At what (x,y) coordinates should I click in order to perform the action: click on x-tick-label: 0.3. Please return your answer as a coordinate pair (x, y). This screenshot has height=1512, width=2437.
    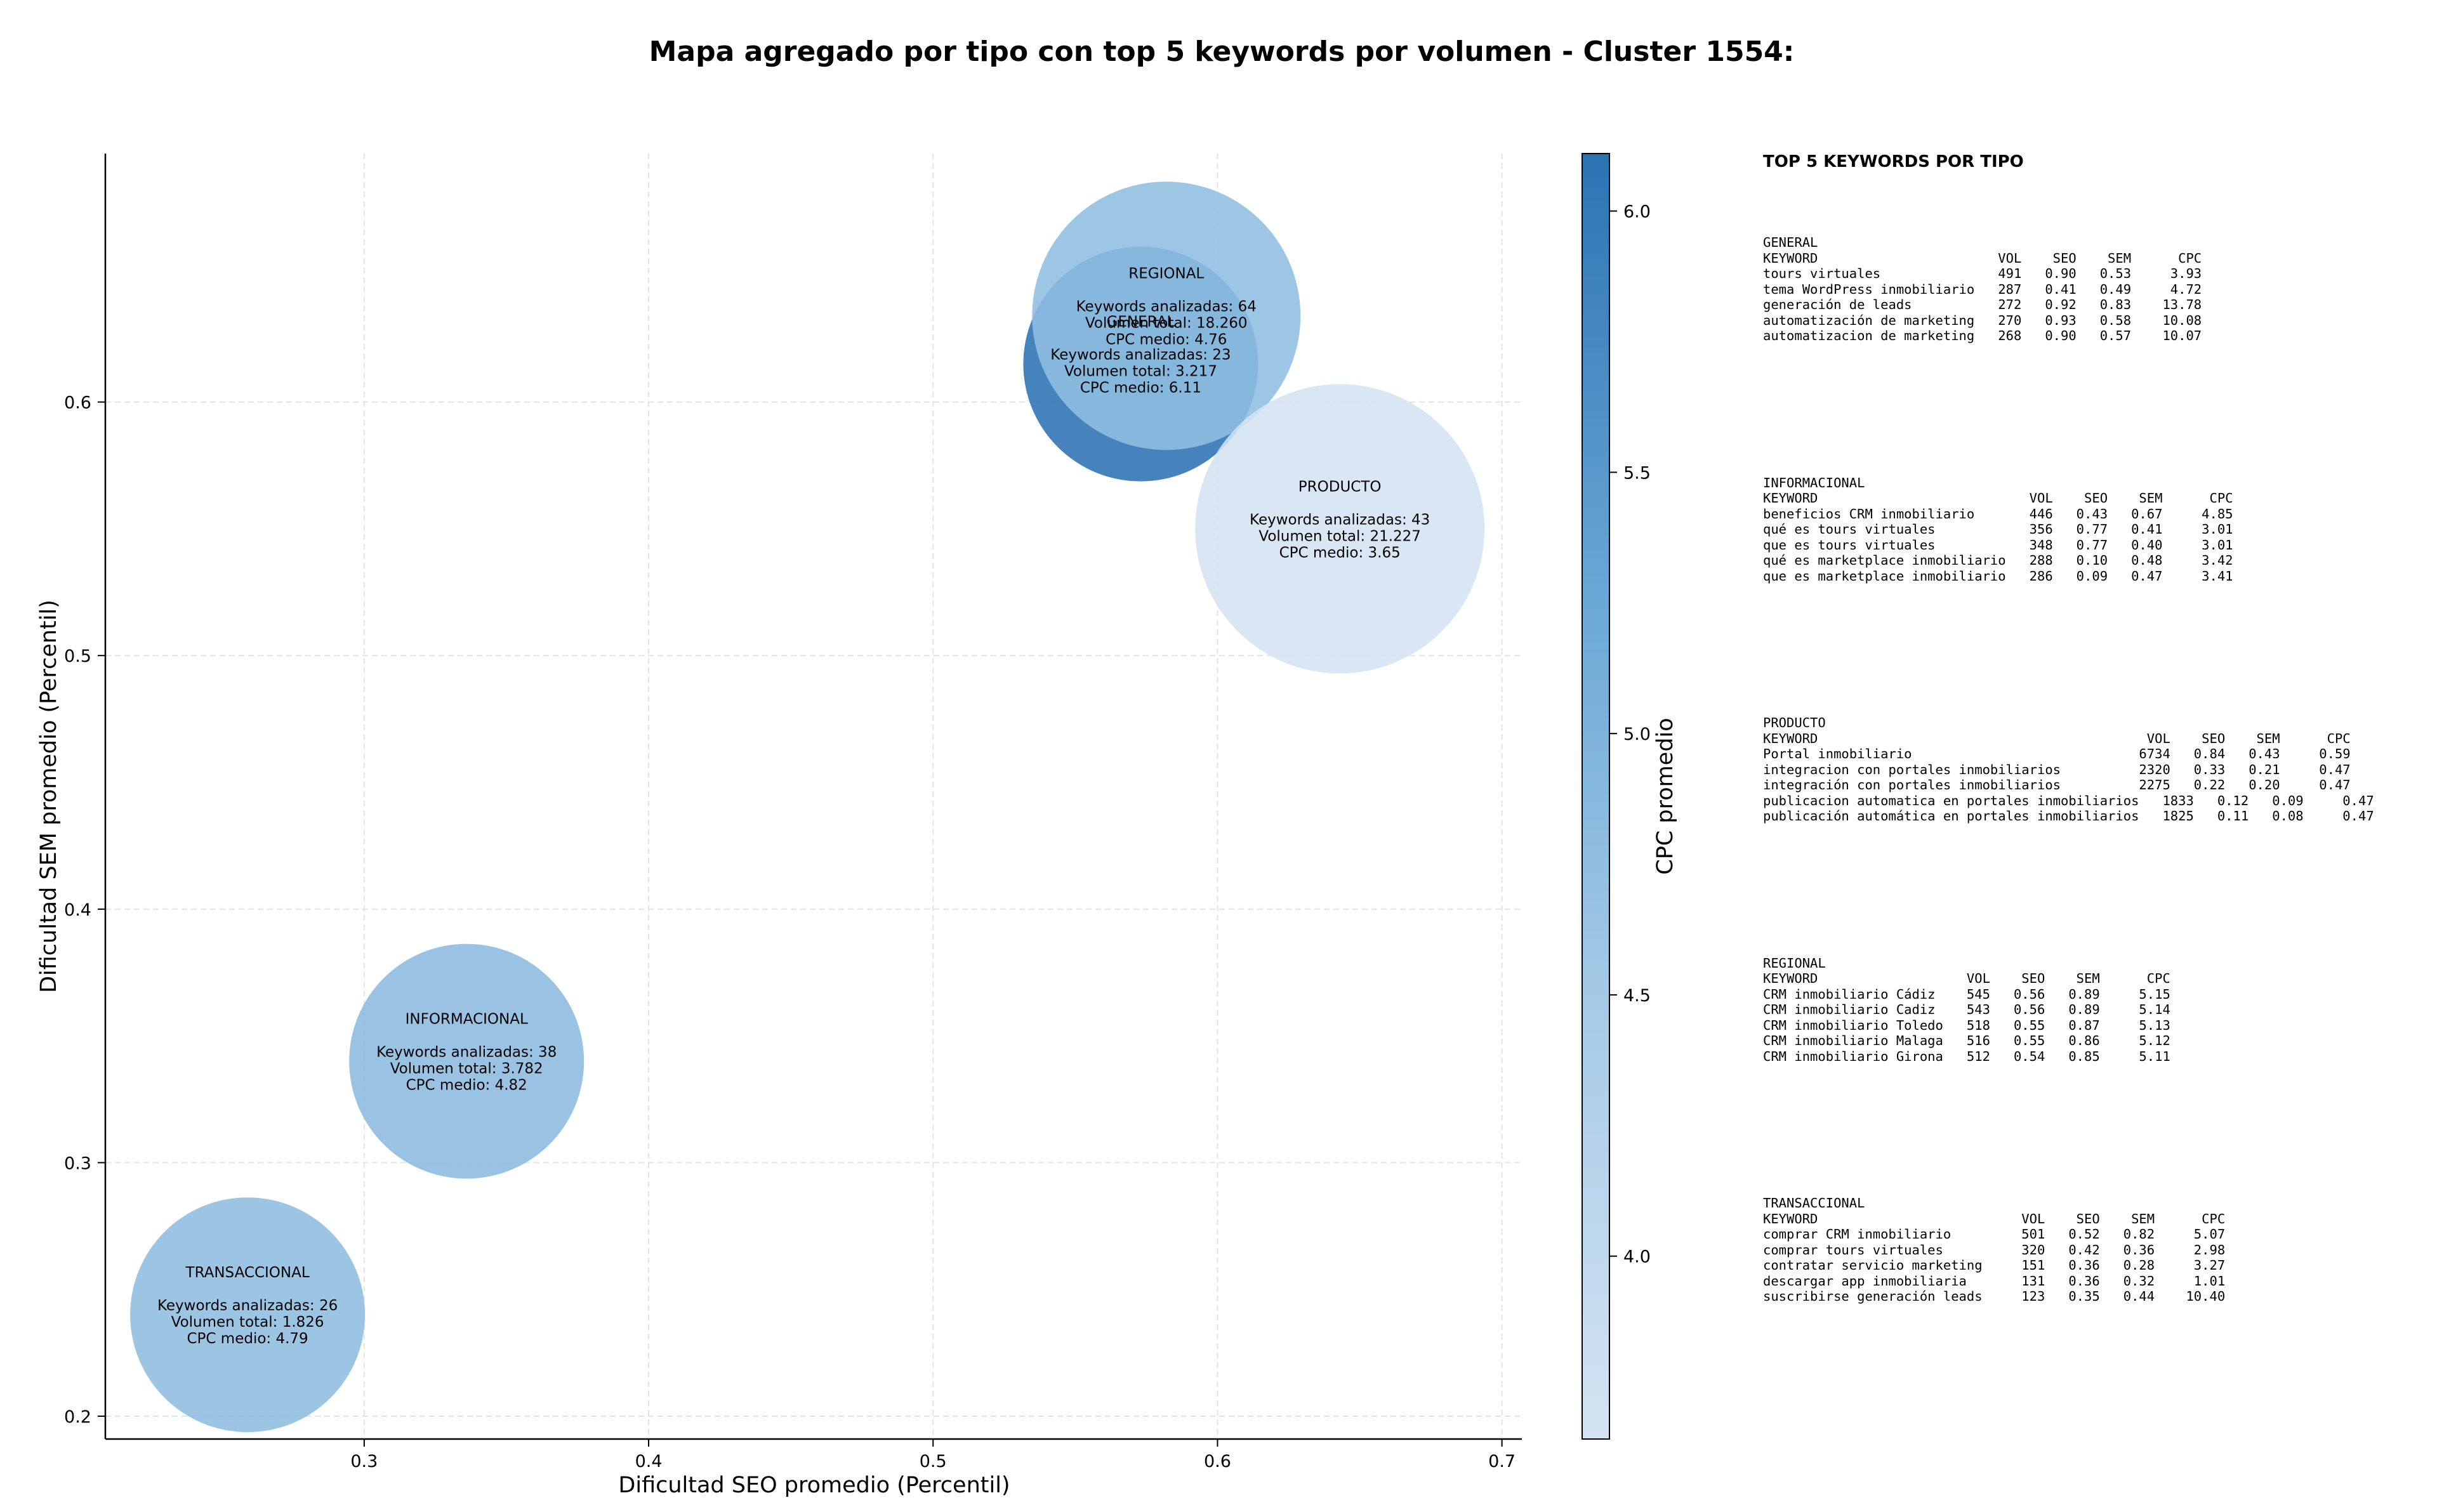
    Looking at the image, I should click on (364, 1461).